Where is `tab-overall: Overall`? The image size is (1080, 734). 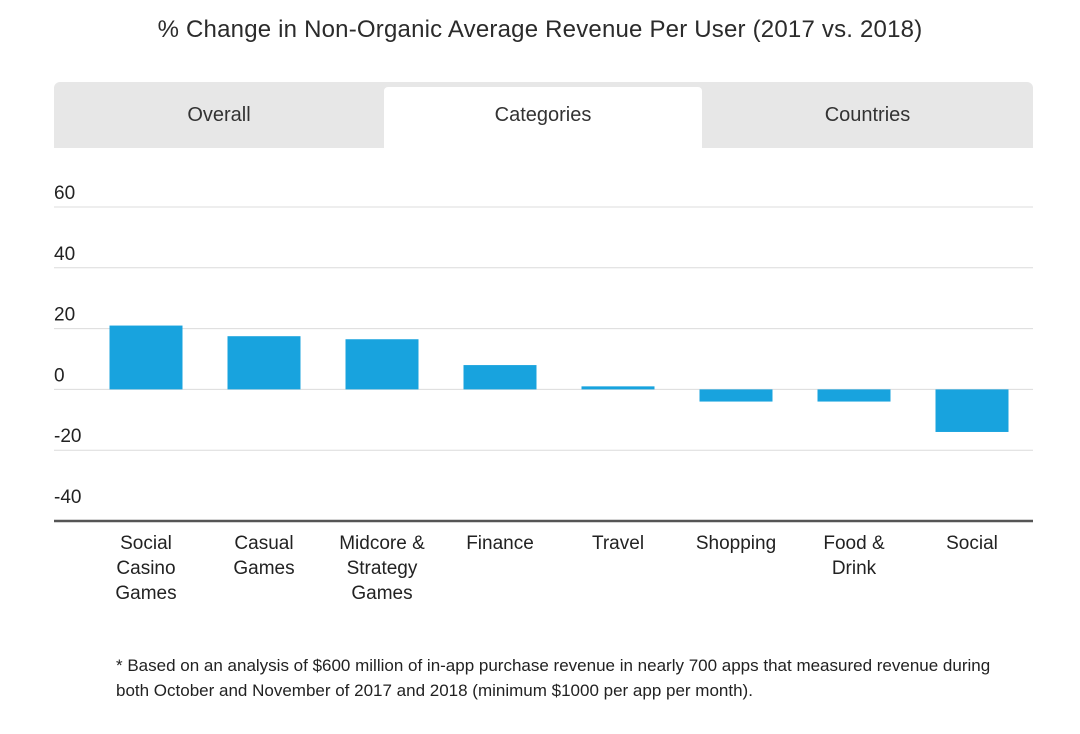
tab-overall: Overall is located at coordinates (219, 115).